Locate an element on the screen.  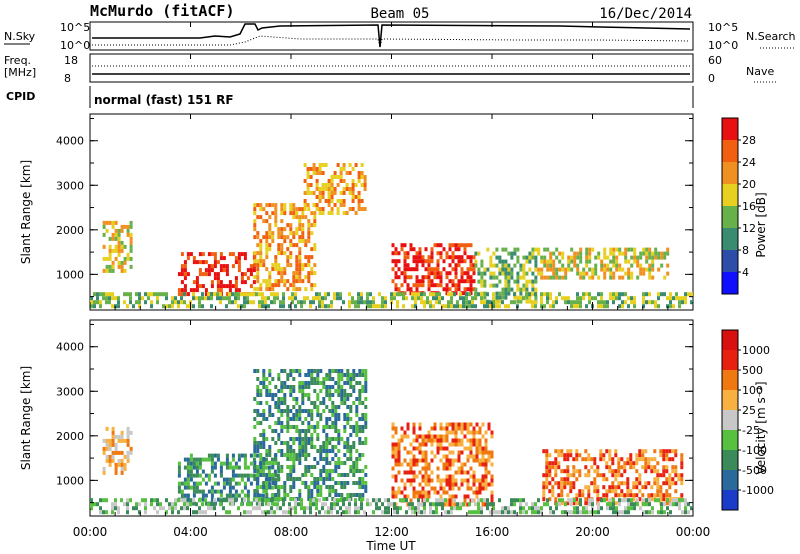
power-colorbar-swatch is located at coordinates (730, 129).